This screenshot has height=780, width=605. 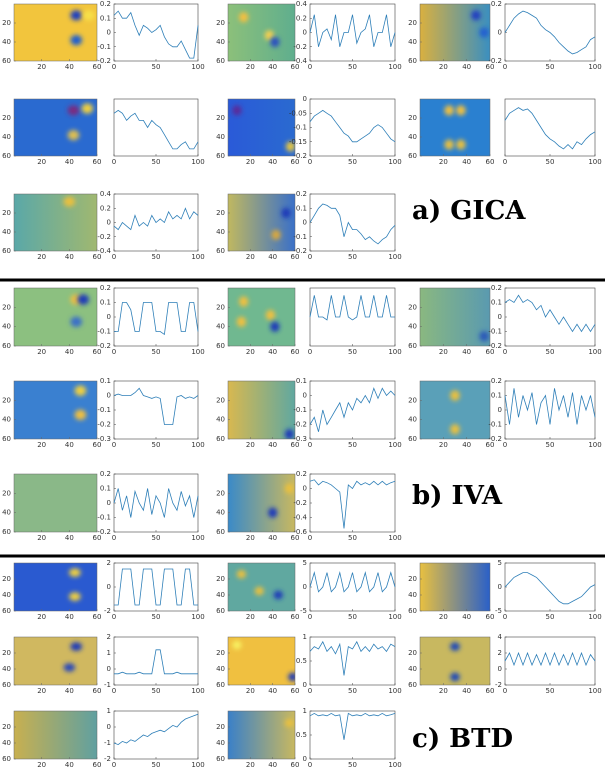 I want to click on plot-y-tick-label: 0.1, so click(x=105, y=489).